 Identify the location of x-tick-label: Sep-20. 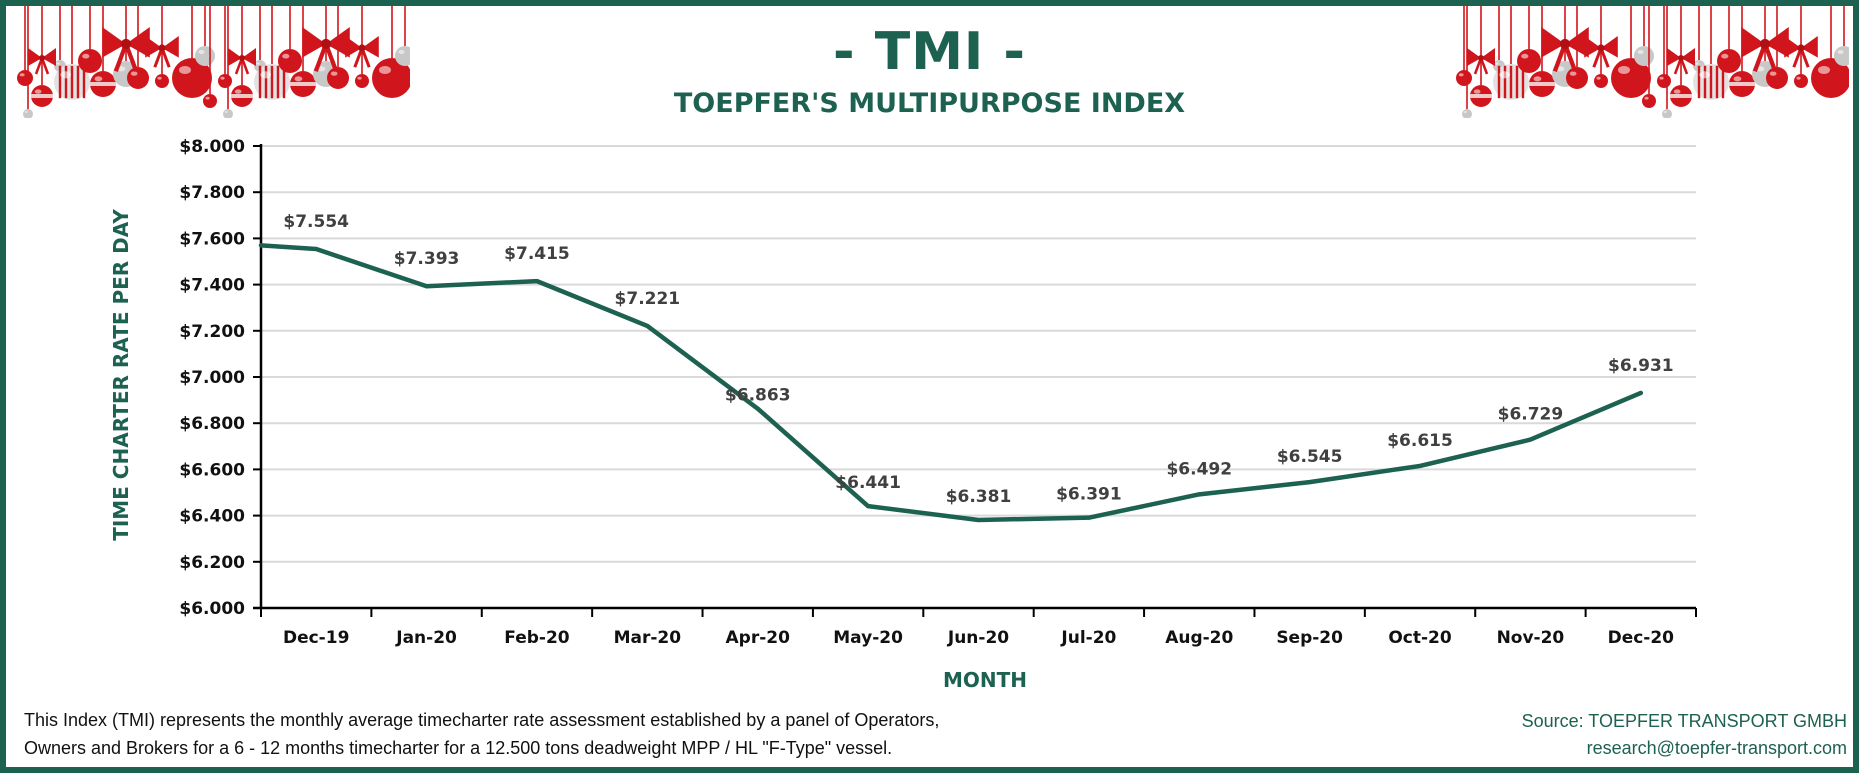
(1309, 638).